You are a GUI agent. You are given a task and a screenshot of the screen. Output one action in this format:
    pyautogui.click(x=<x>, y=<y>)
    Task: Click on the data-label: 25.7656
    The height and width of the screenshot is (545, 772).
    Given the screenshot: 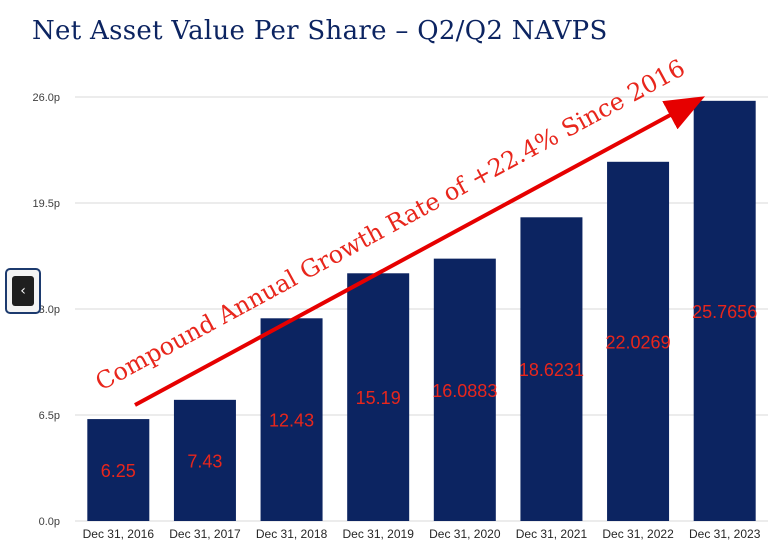 What is the action you would take?
    pyautogui.click(x=724, y=312)
    